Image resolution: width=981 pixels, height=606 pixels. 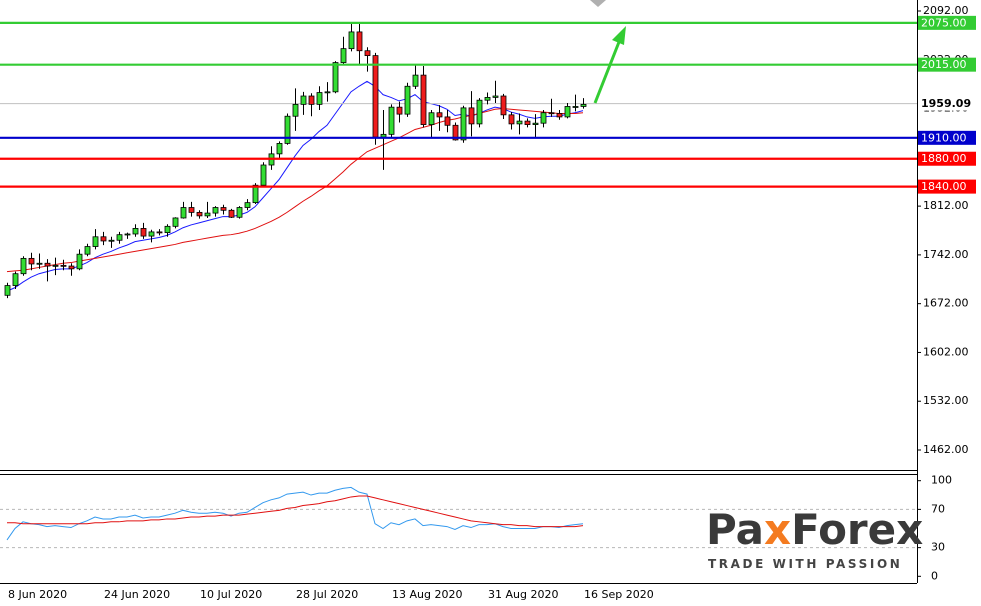 What do you see at coordinates (37, 594) in the screenshot?
I see `x-tick-label: 8 Jun 2020` at bounding box center [37, 594].